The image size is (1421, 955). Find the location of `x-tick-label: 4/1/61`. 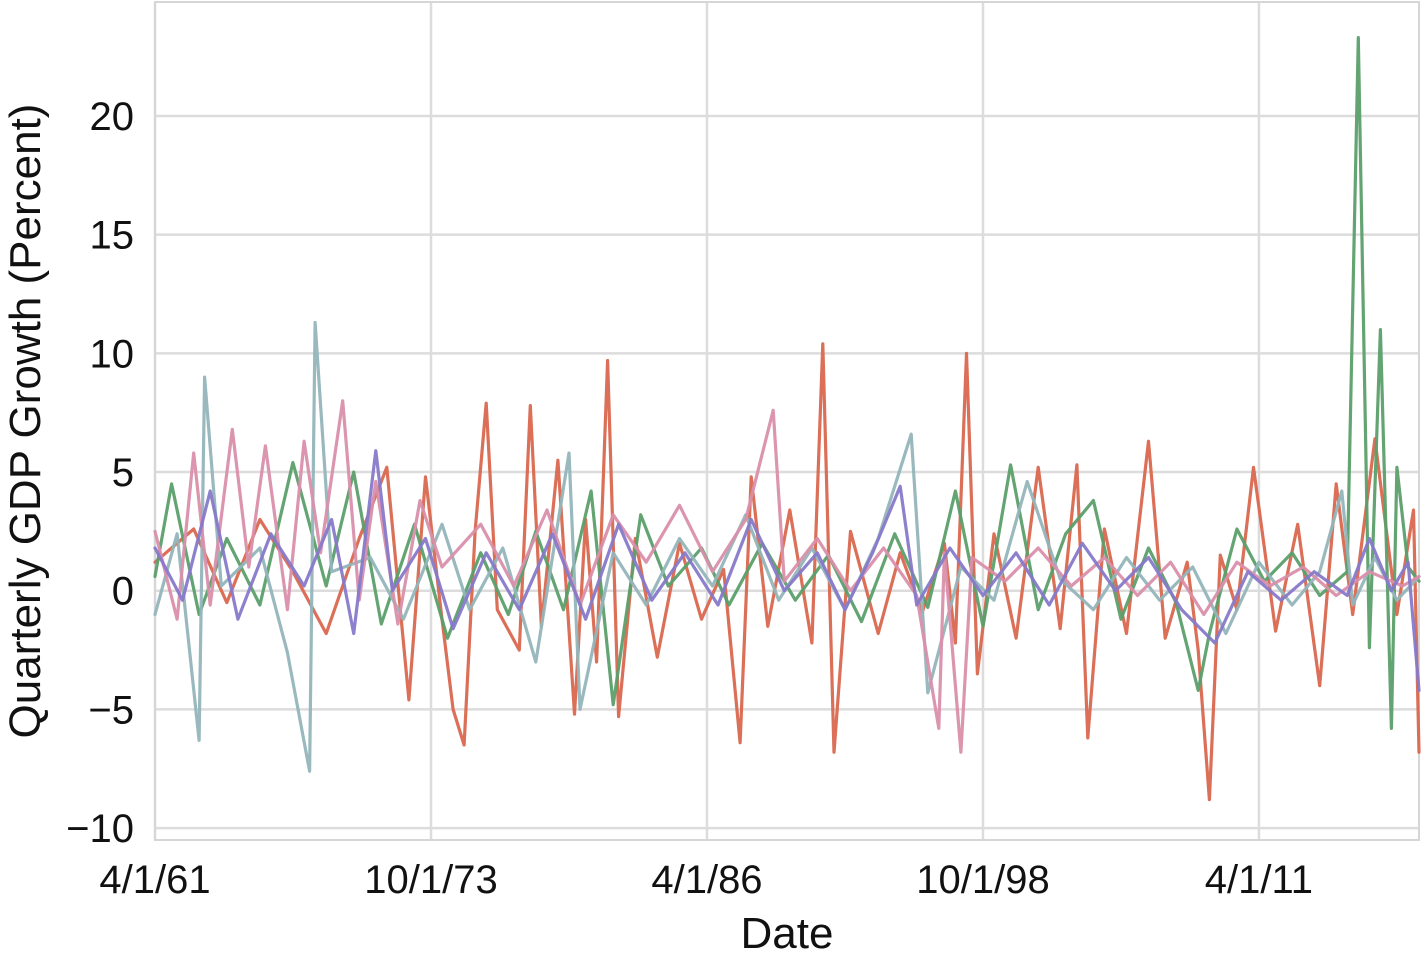

x-tick-label: 4/1/61 is located at coordinates (154, 880).